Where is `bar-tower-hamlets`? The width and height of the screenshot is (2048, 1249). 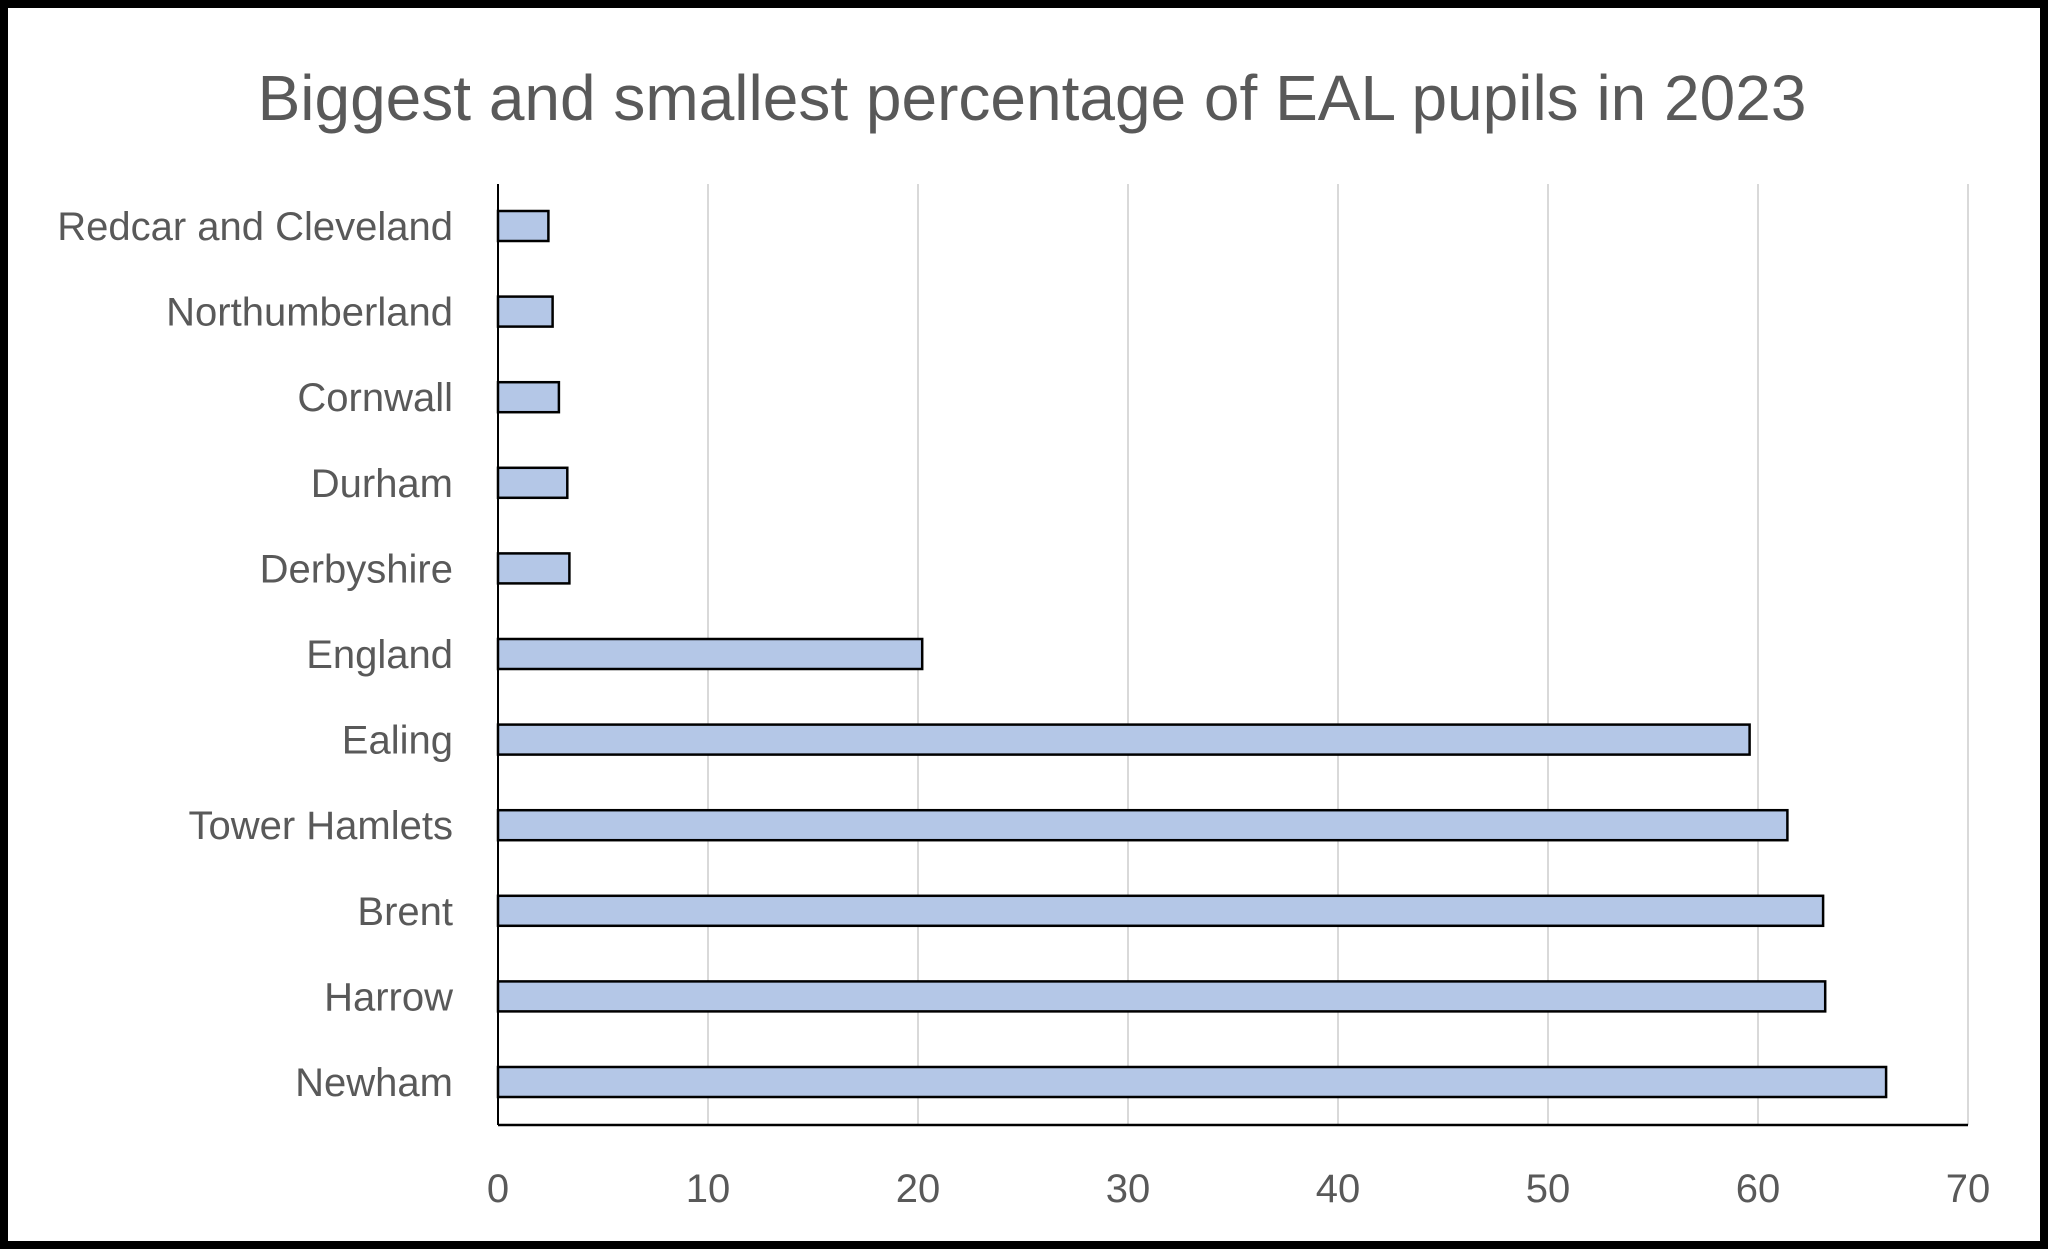 bar-tower-hamlets is located at coordinates (1142, 825).